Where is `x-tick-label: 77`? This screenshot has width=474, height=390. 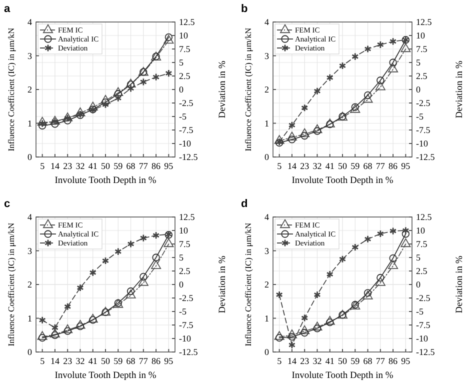
x-tick-label: 77 is located at coordinates (143, 361).